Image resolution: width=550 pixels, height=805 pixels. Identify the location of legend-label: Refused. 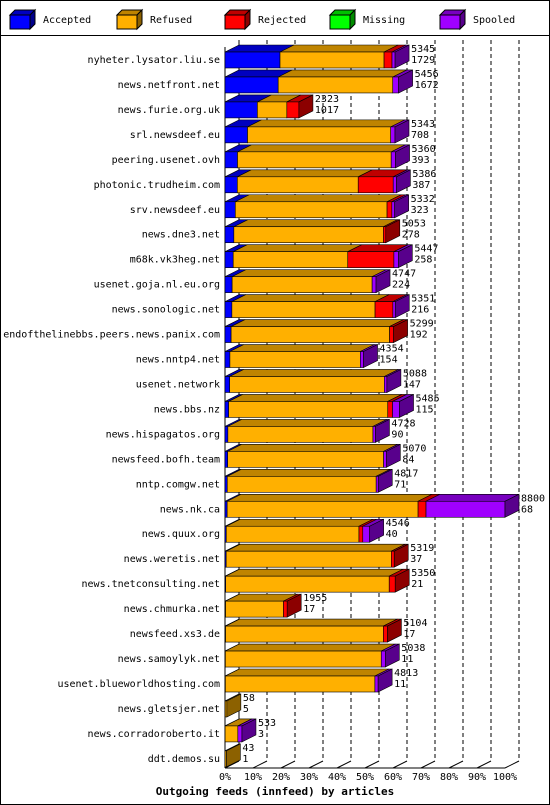
(171, 20).